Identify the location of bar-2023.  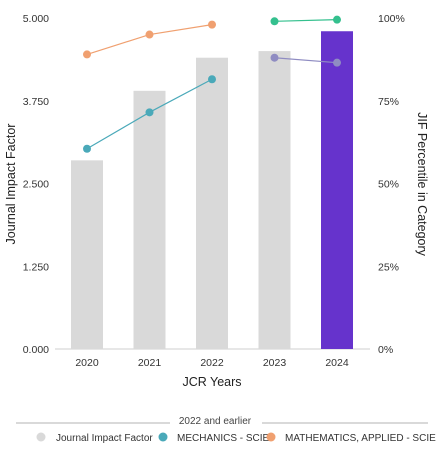
(274, 200).